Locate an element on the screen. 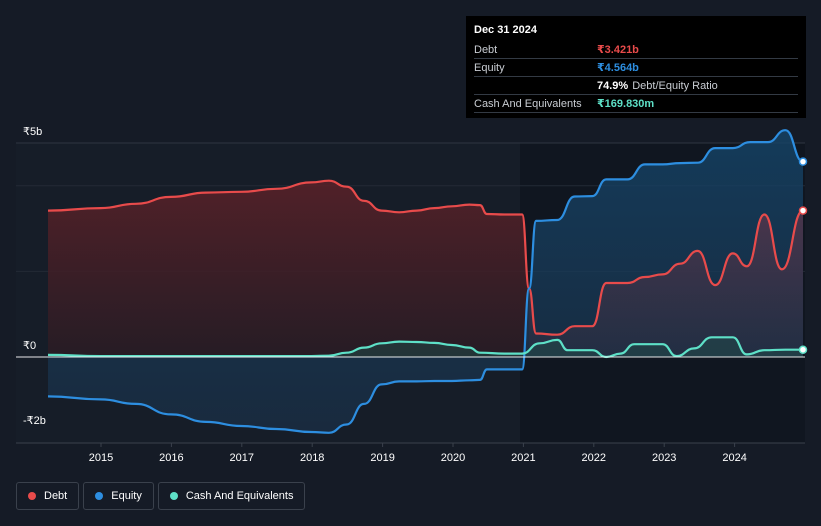 The height and width of the screenshot is (526, 821). cash-area is located at coordinates (425, 347).